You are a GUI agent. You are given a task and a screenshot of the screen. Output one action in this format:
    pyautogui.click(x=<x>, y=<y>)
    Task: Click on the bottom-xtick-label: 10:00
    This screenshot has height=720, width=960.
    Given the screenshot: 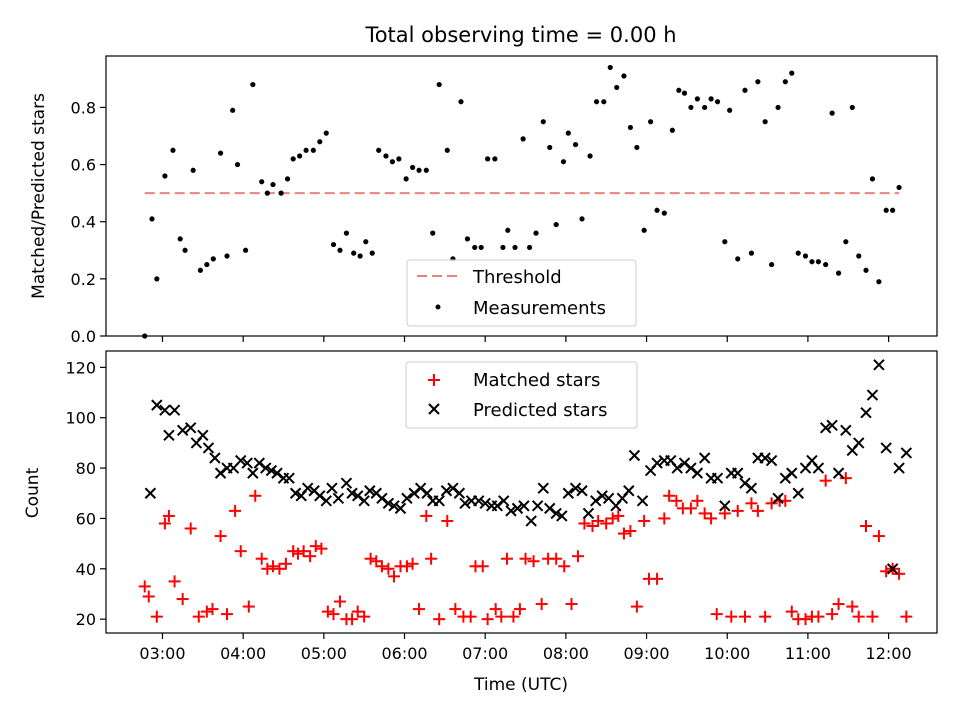 What is the action you would take?
    pyautogui.click(x=727, y=653)
    